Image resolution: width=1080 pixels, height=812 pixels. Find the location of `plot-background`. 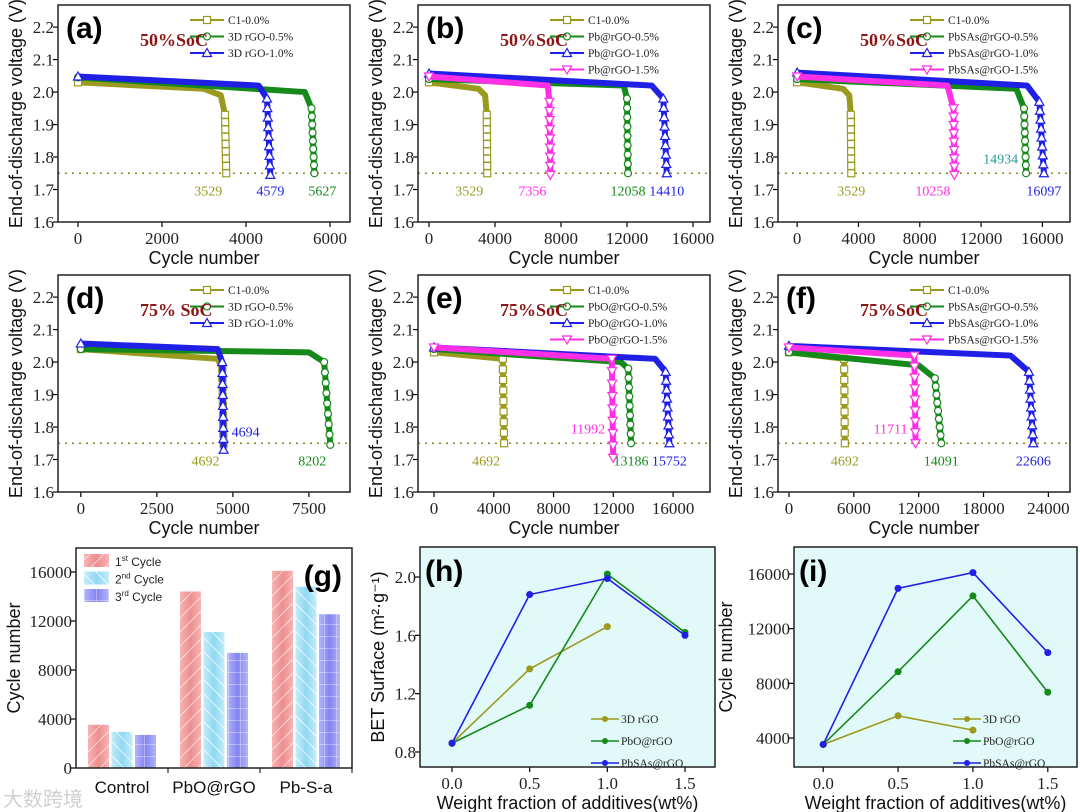

plot-background is located at coordinates (567, 657).